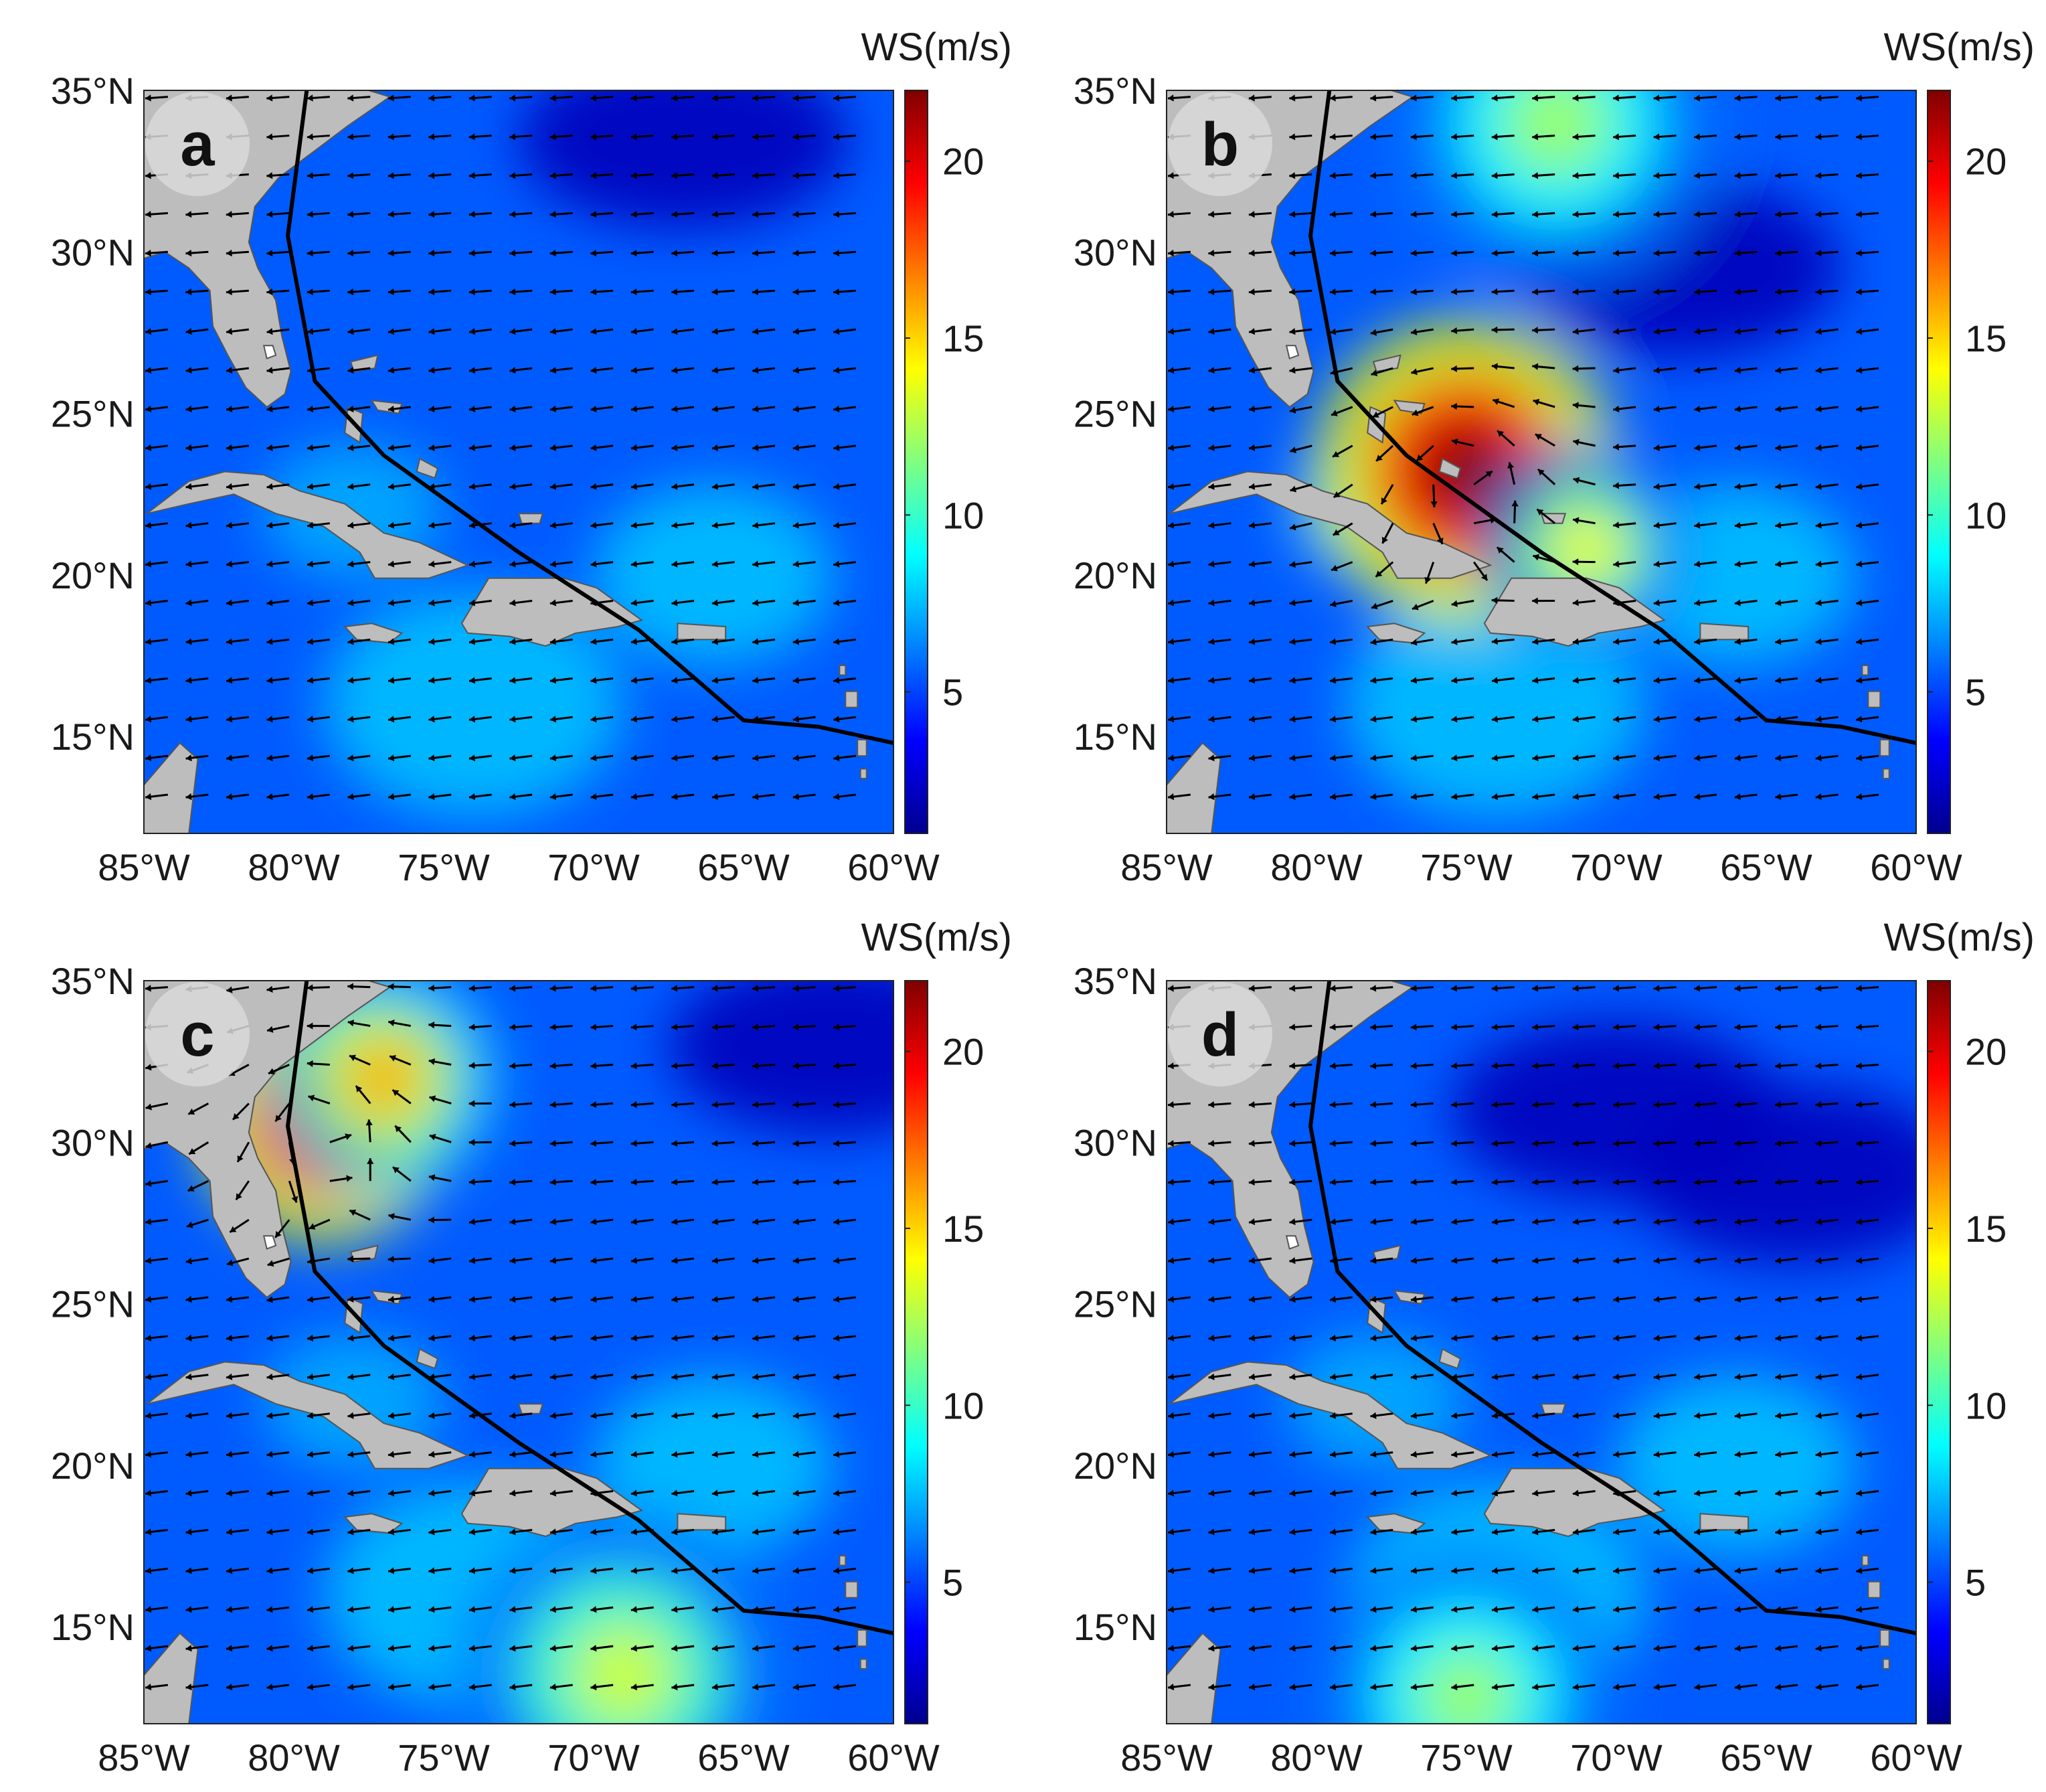 Image resolution: width=2046 pixels, height=1792 pixels. What do you see at coordinates (386, 407) in the screenshot?
I see `land-bahama3` at bounding box center [386, 407].